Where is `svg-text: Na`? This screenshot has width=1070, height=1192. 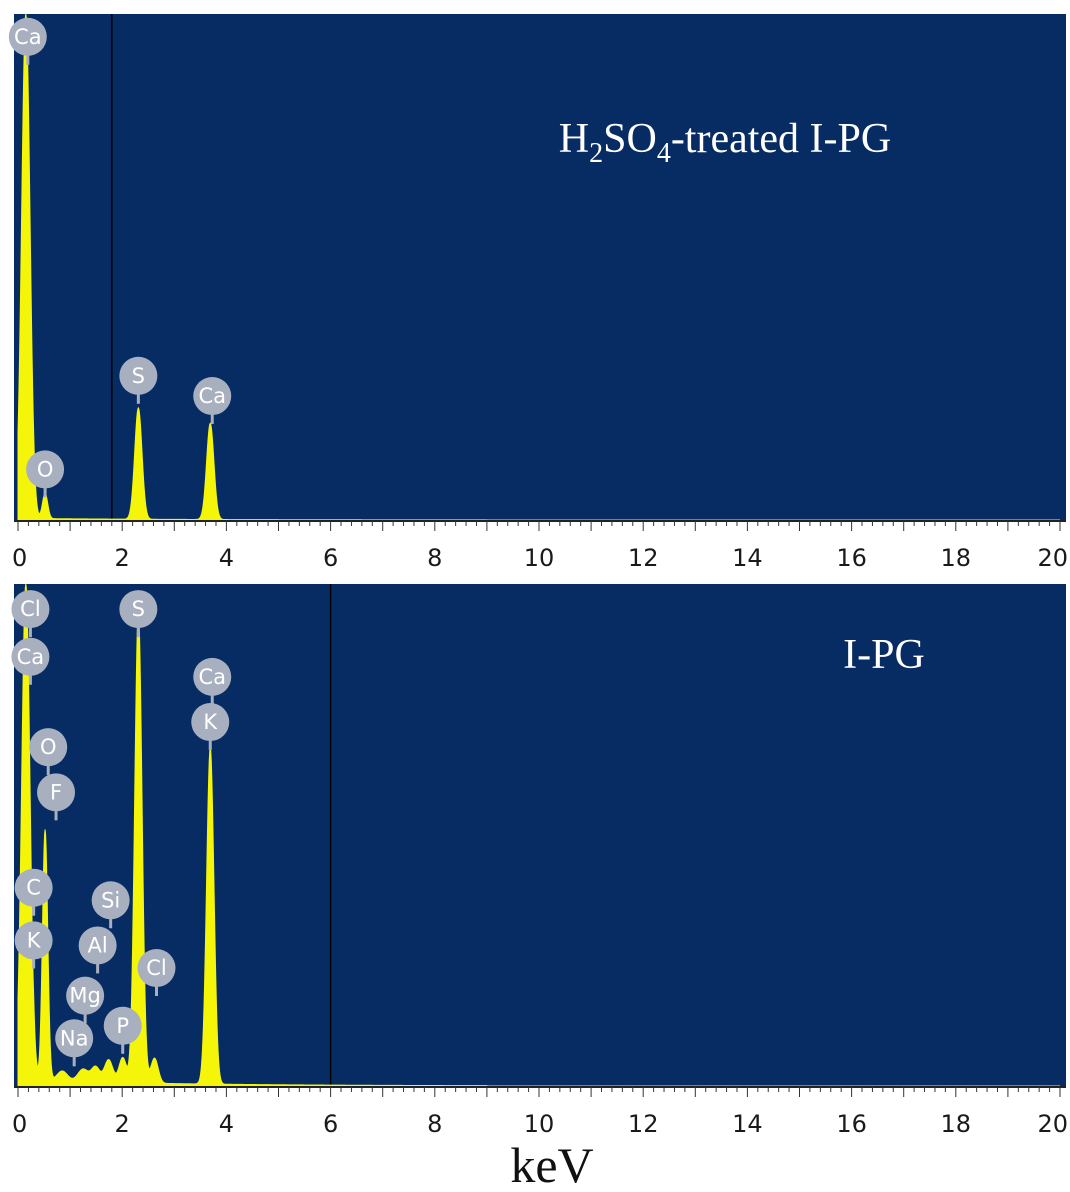
svg-text: Na is located at coordinates (74, 1038).